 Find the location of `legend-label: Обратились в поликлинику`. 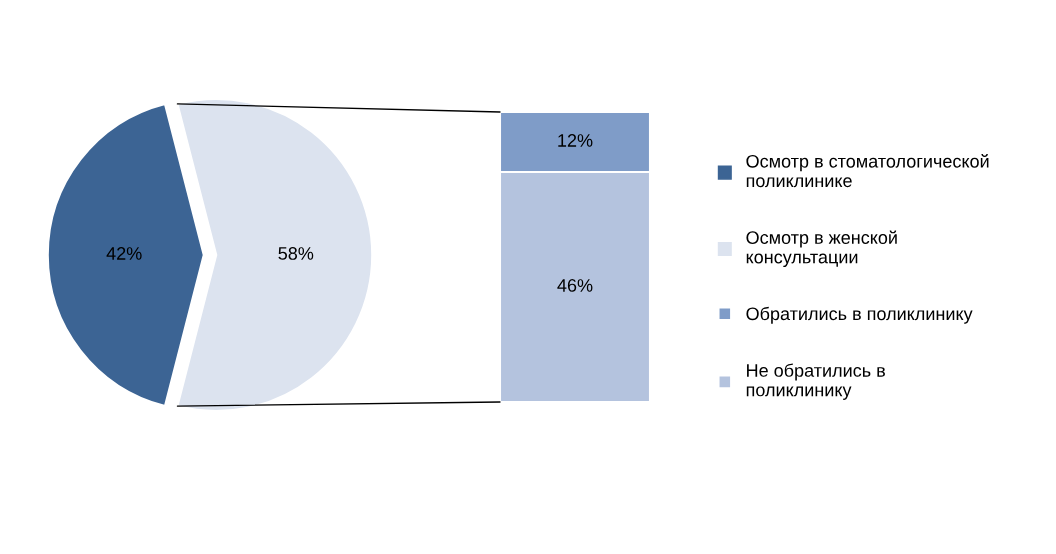

legend-label: Обратились в поликлинику is located at coordinates (859, 315).